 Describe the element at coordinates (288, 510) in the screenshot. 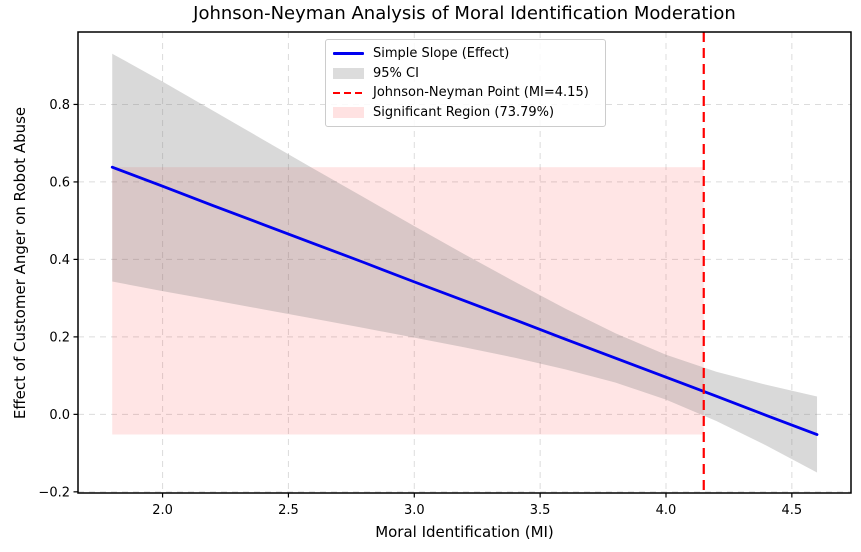

I see `x-tick-label: 2.5` at that location.